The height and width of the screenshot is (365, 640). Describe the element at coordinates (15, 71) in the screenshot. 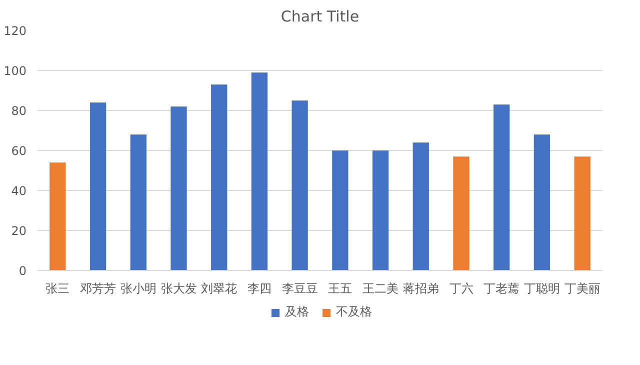

I see `y-tick-label: 100` at that location.